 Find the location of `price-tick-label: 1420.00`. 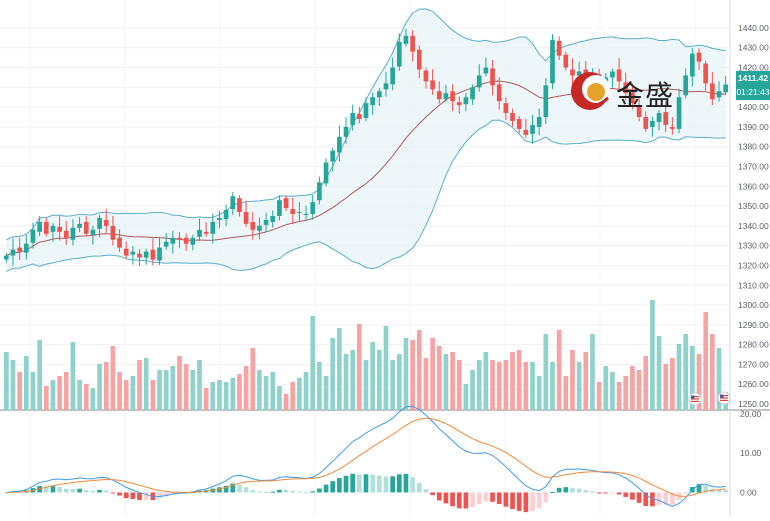

price-tick-label: 1420.00 is located at coordinates (753, 68).